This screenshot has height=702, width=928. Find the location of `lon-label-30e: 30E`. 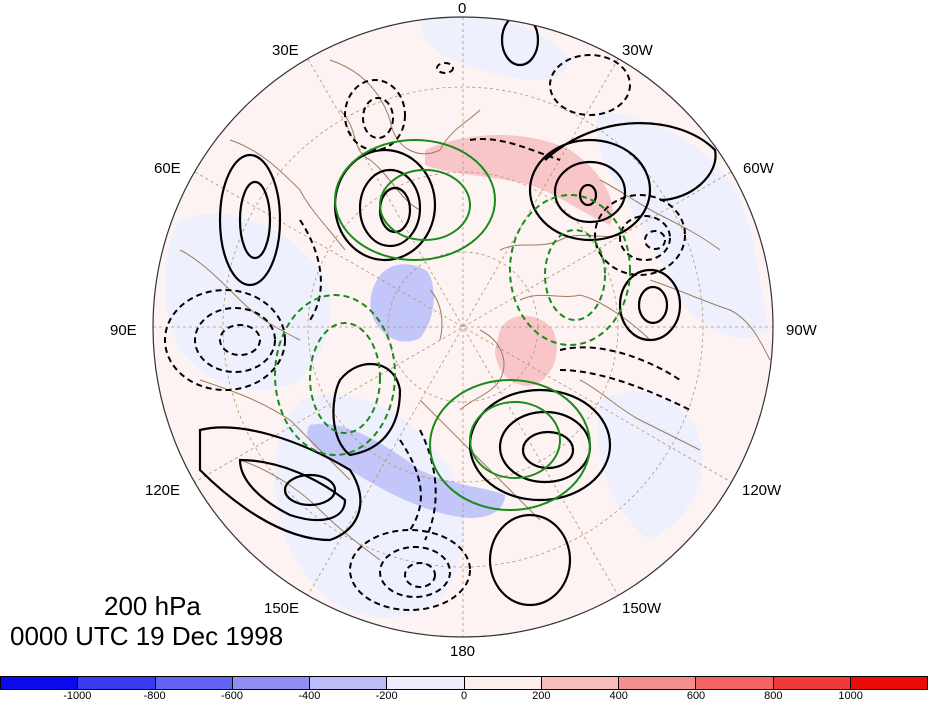

lon-label-30e: 30E is located at coordinates (285, 50).